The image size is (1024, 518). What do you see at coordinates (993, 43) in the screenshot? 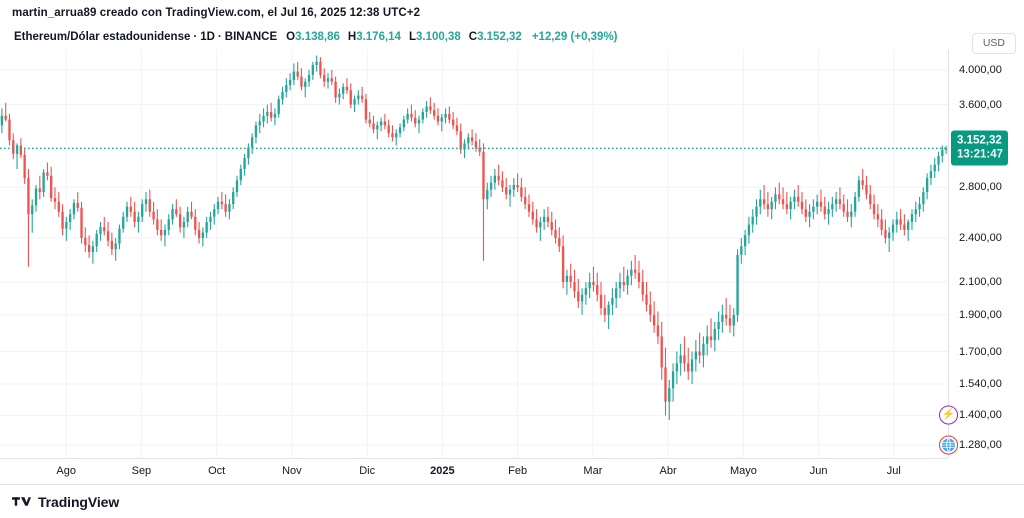
I see `currency-button: USD` at bounding box center [993, 43].